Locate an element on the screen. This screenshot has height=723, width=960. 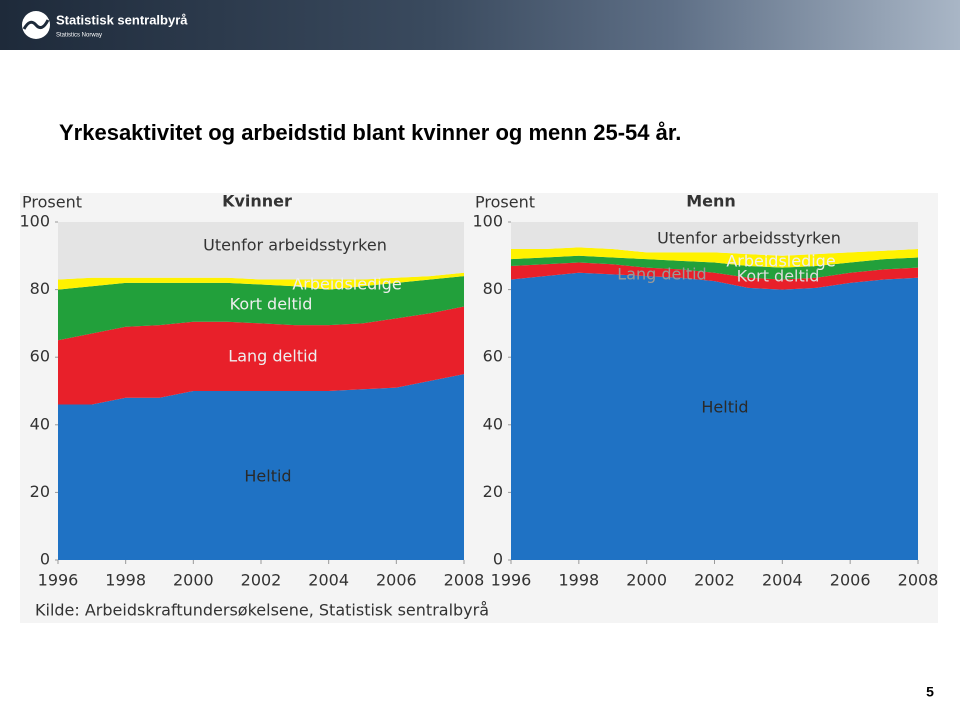
chart-title: Kvinner is located at coordinates (257, 201).